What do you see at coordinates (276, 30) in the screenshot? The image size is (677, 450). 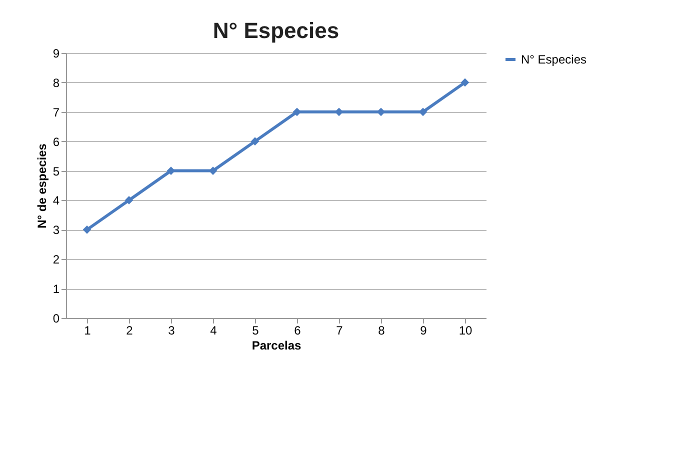 I see `chart-title: N° Especies` at bounding box center [276, 30].